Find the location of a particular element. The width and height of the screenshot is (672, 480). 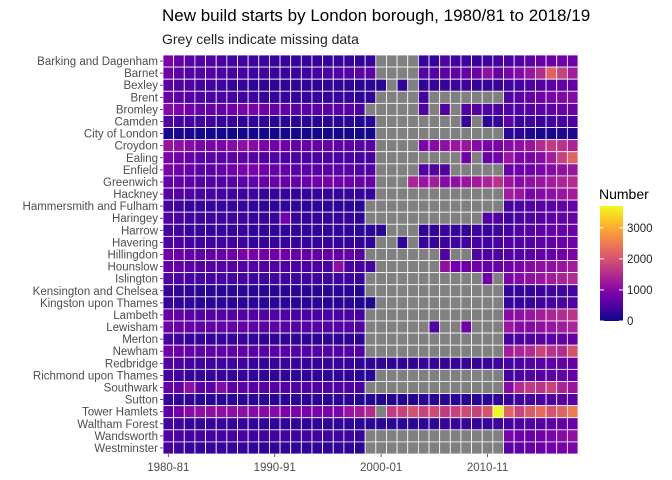

legend-tick-label: 1000 is located at coordinates (640, 291).